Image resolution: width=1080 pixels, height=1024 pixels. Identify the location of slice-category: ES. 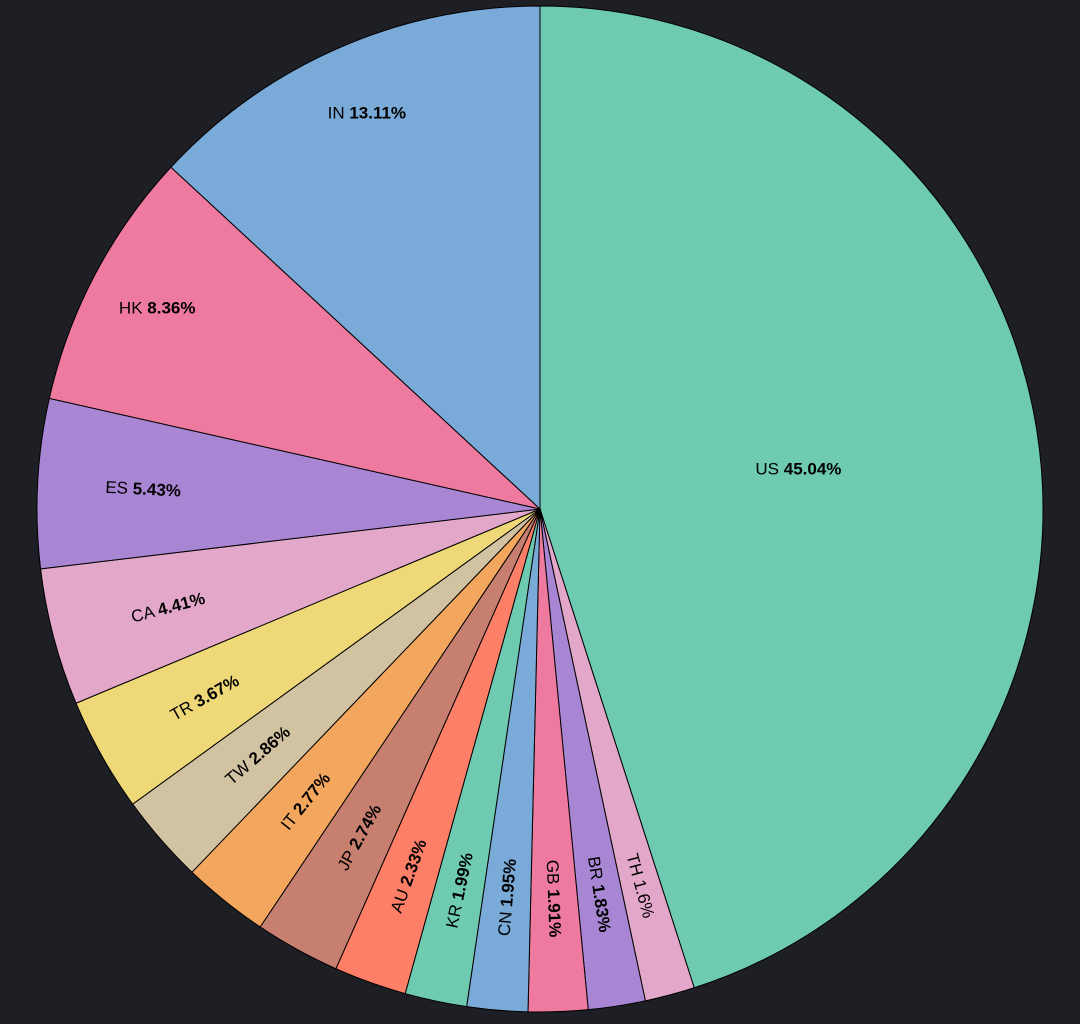
(119, 487).